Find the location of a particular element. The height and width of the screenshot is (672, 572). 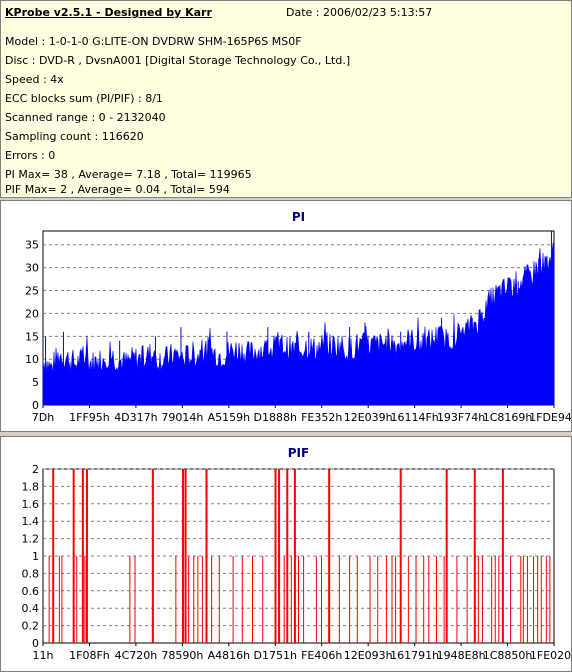

x-tick-label: 4D317h is located at coordinates (135, 417).